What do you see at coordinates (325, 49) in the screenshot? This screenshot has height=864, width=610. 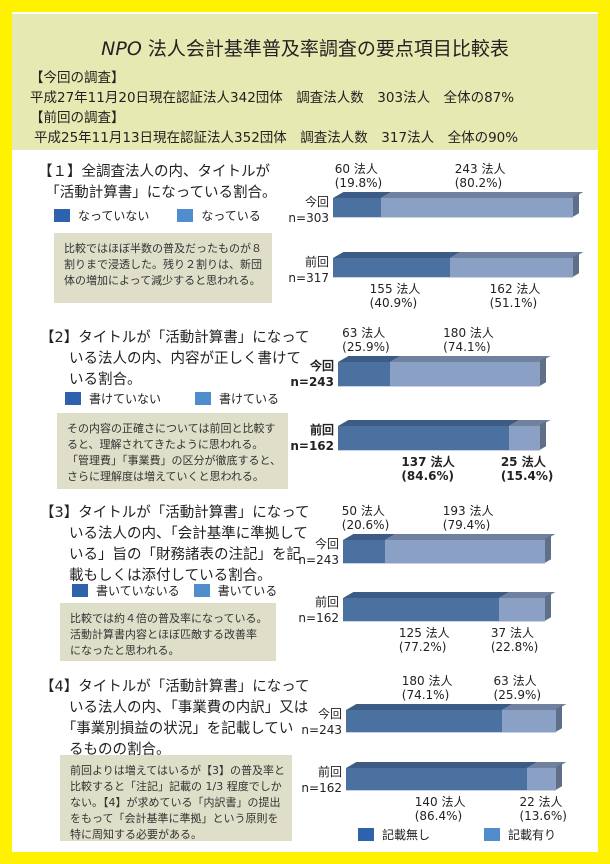 I see `title-text: 法人会計基準普及率調査の要点項目比較表` at bounding box center [325, 49].